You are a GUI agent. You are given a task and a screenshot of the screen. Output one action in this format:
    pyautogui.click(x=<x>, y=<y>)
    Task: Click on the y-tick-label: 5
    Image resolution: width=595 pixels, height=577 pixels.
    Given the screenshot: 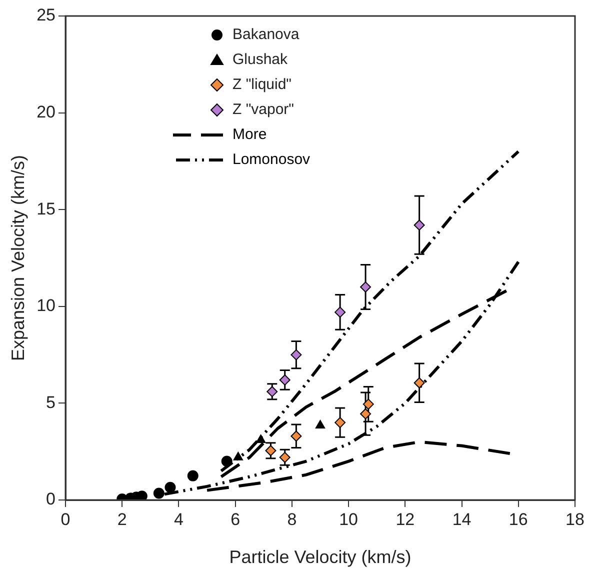 What is the action you would take?
    pyautogui.click(x=51, y=402)
    